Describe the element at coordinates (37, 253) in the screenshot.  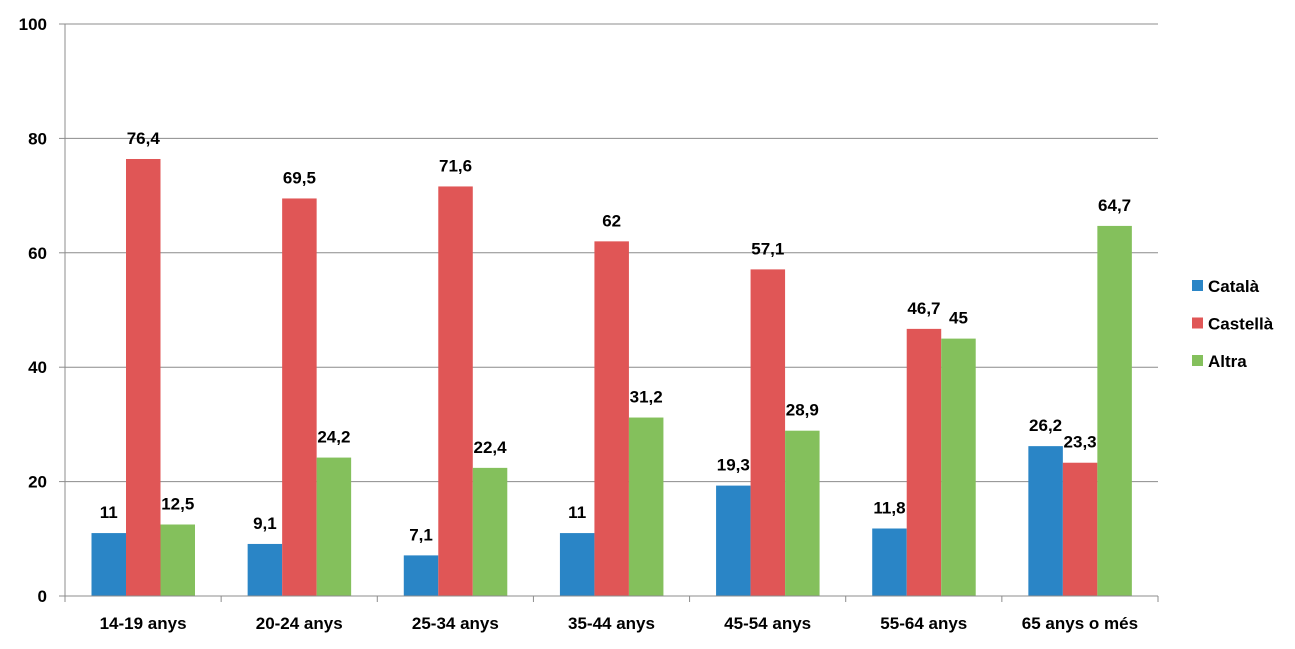
I see `y-tick-label: 60` at that location.